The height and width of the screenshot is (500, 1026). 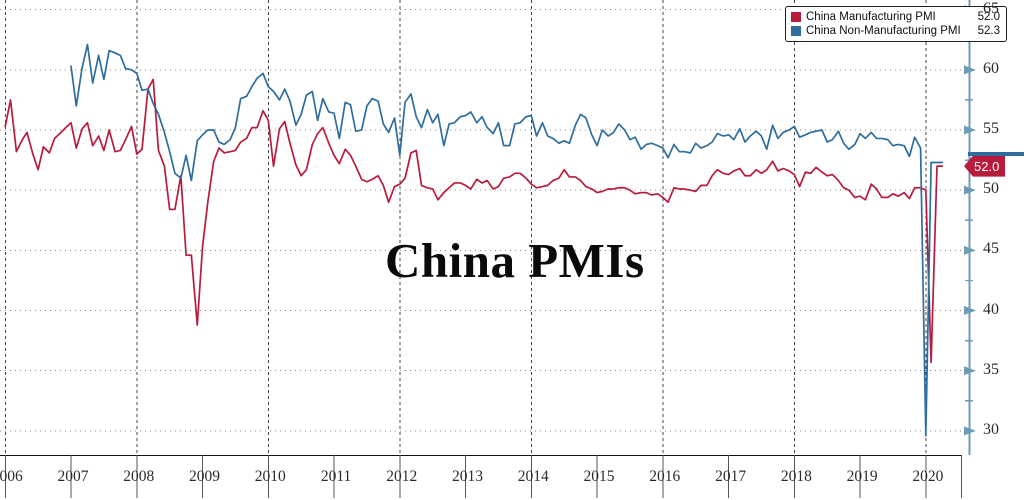 I want to click on legend-swatch-non-manufacturing, so click(x=796, y=31).